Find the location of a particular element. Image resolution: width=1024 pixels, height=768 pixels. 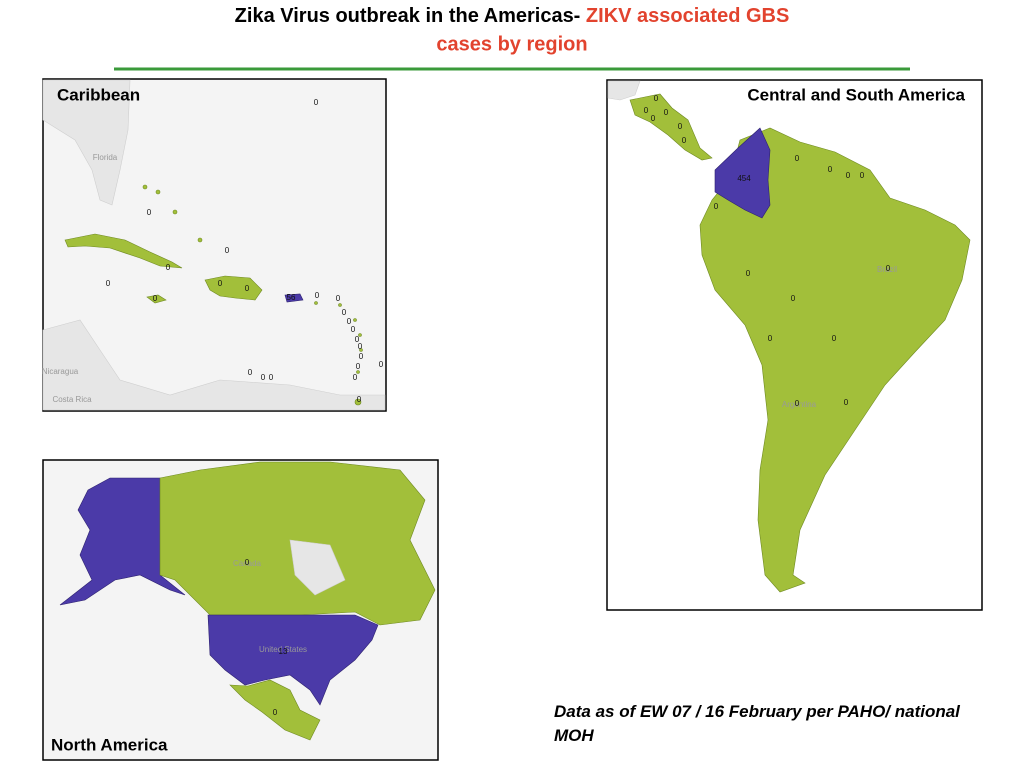

central-america is located at coordinates (671, 127).